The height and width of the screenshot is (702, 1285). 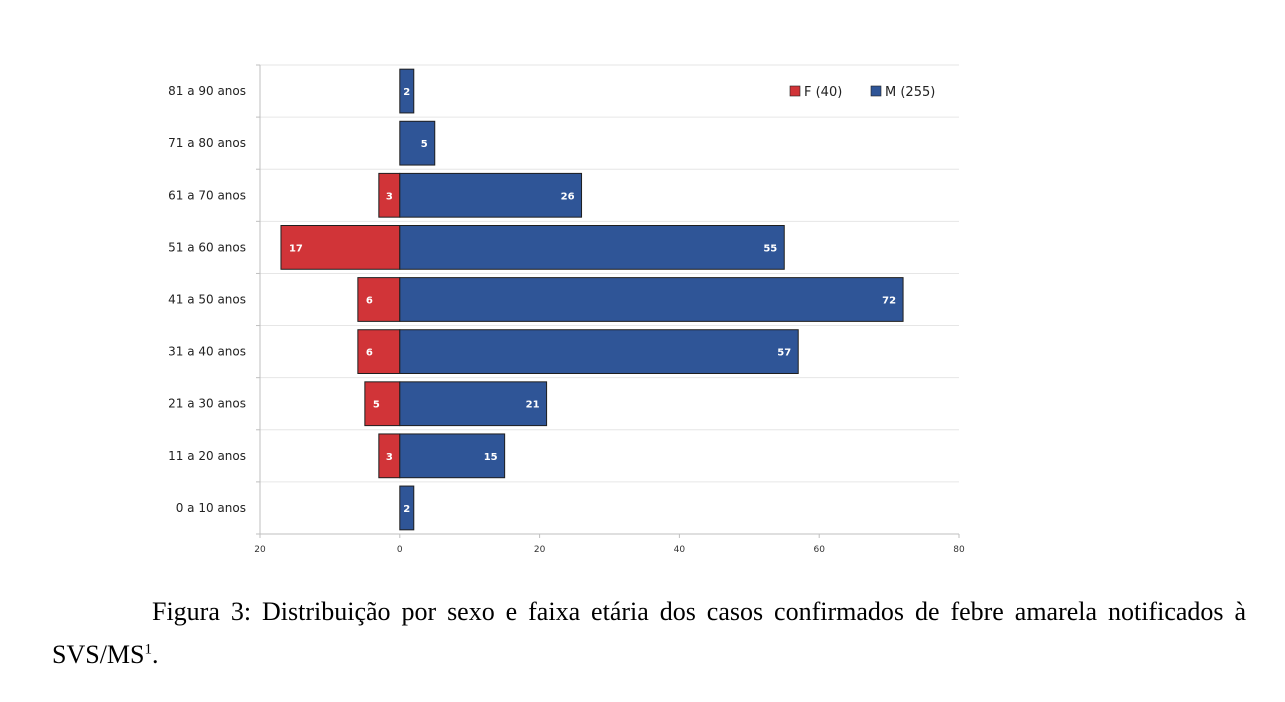 What do you see at coordinates (207, 247) in the screenshot?
I see `category-label: 51 a 60 anos` at bounding box center [207, 247].